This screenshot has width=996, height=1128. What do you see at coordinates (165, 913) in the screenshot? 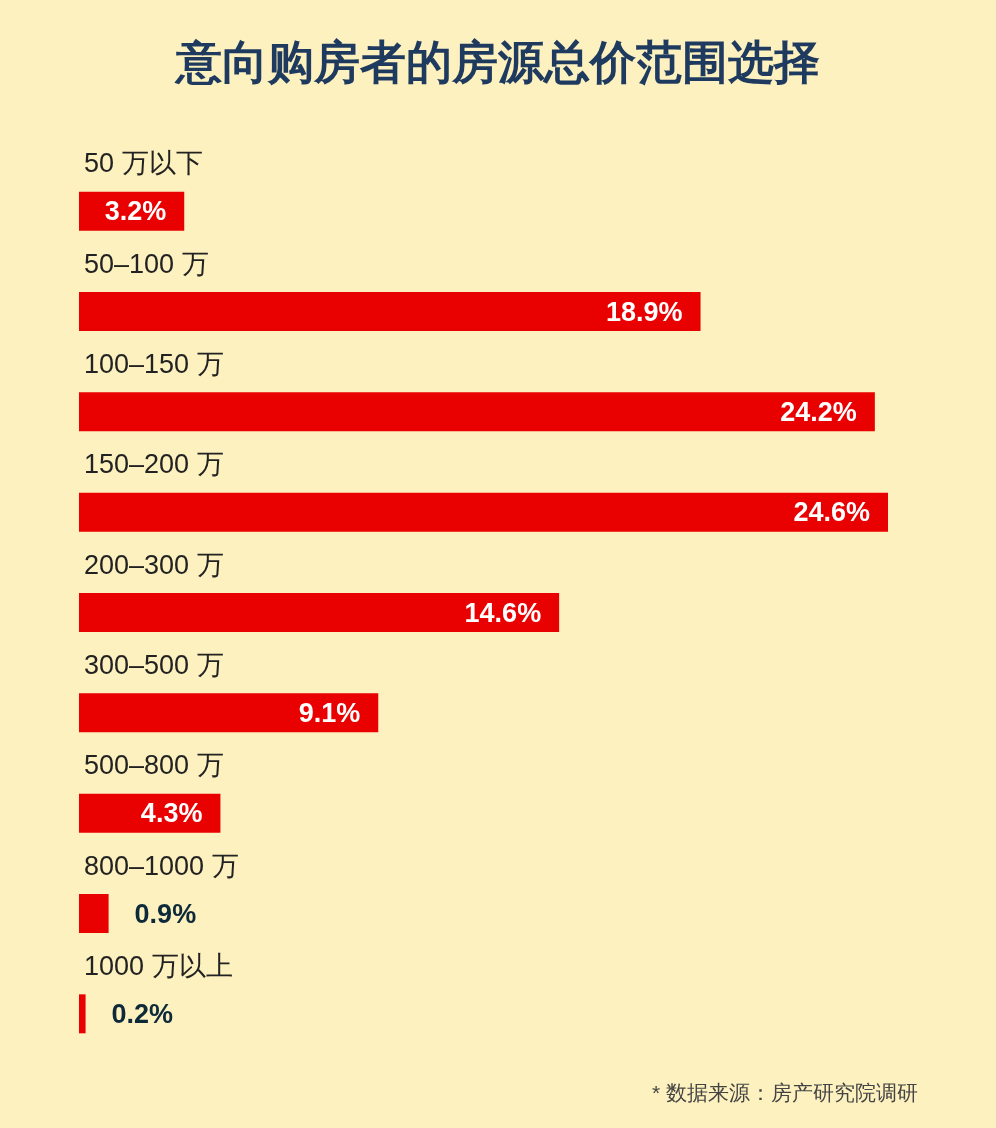
I see `data-label: 0.9%` at bounding box center [165, 913].